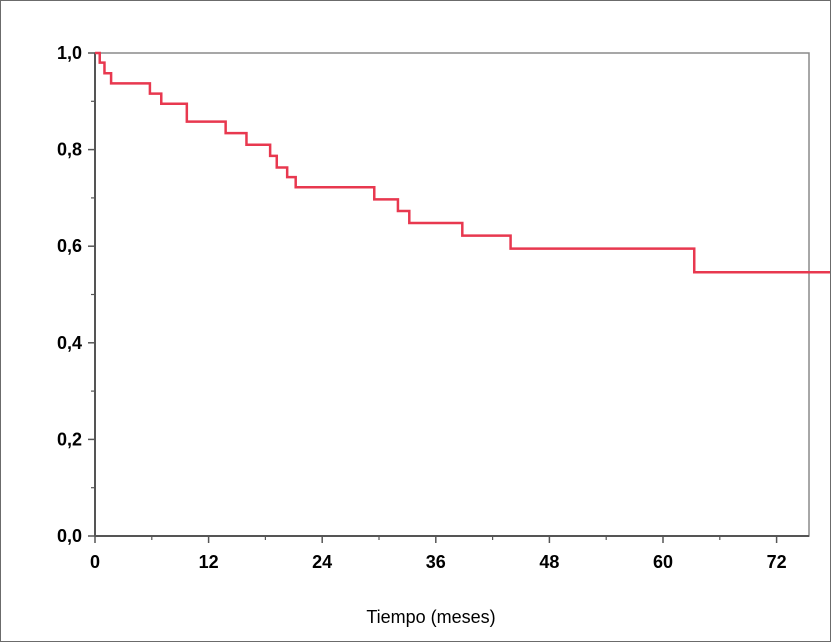 This screenshot has width=831, height=642. I want to click on x-tick-label: 48, so click(549, 562).